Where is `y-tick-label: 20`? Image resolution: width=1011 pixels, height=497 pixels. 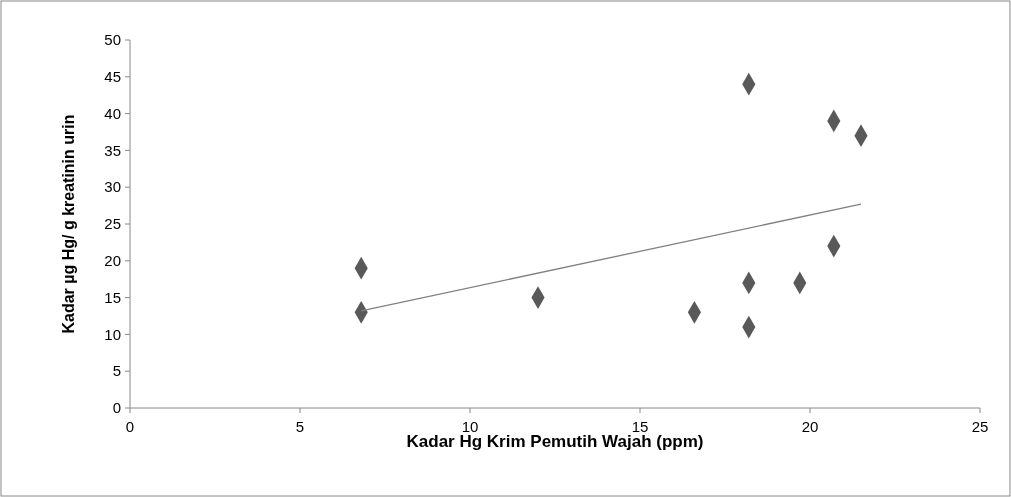
y-tick-label: 20 is located at coordinates (112, 261).